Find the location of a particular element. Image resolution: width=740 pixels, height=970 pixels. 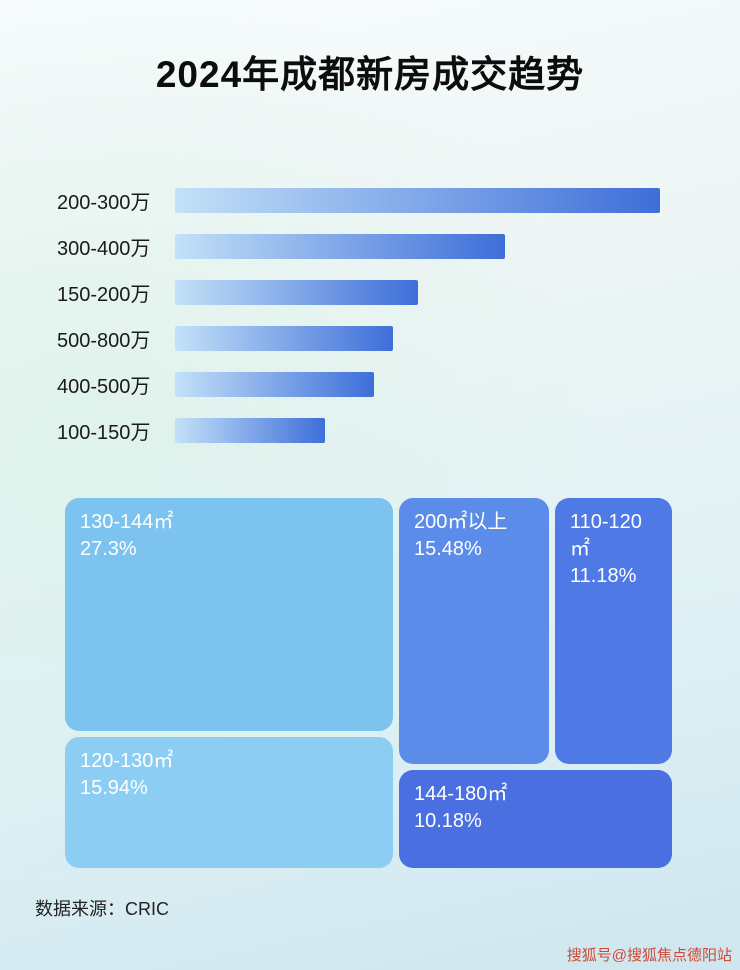

bar-row: 300-400万 is located at coordinates (371, 247).